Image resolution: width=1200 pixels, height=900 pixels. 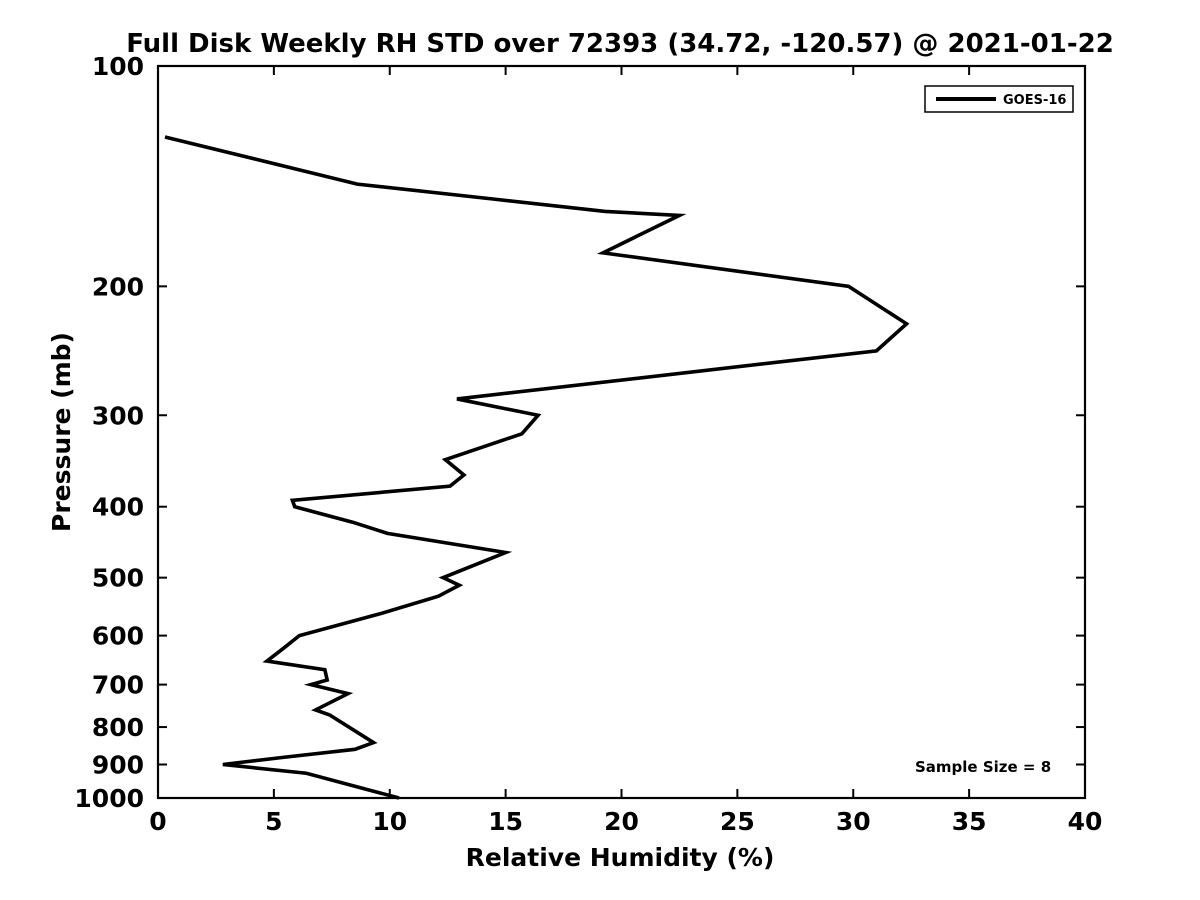 What do you see at coordinates (621, 821) in the screenshot?
I see `x-tick-label: 20` at bounding box center [621, 821].